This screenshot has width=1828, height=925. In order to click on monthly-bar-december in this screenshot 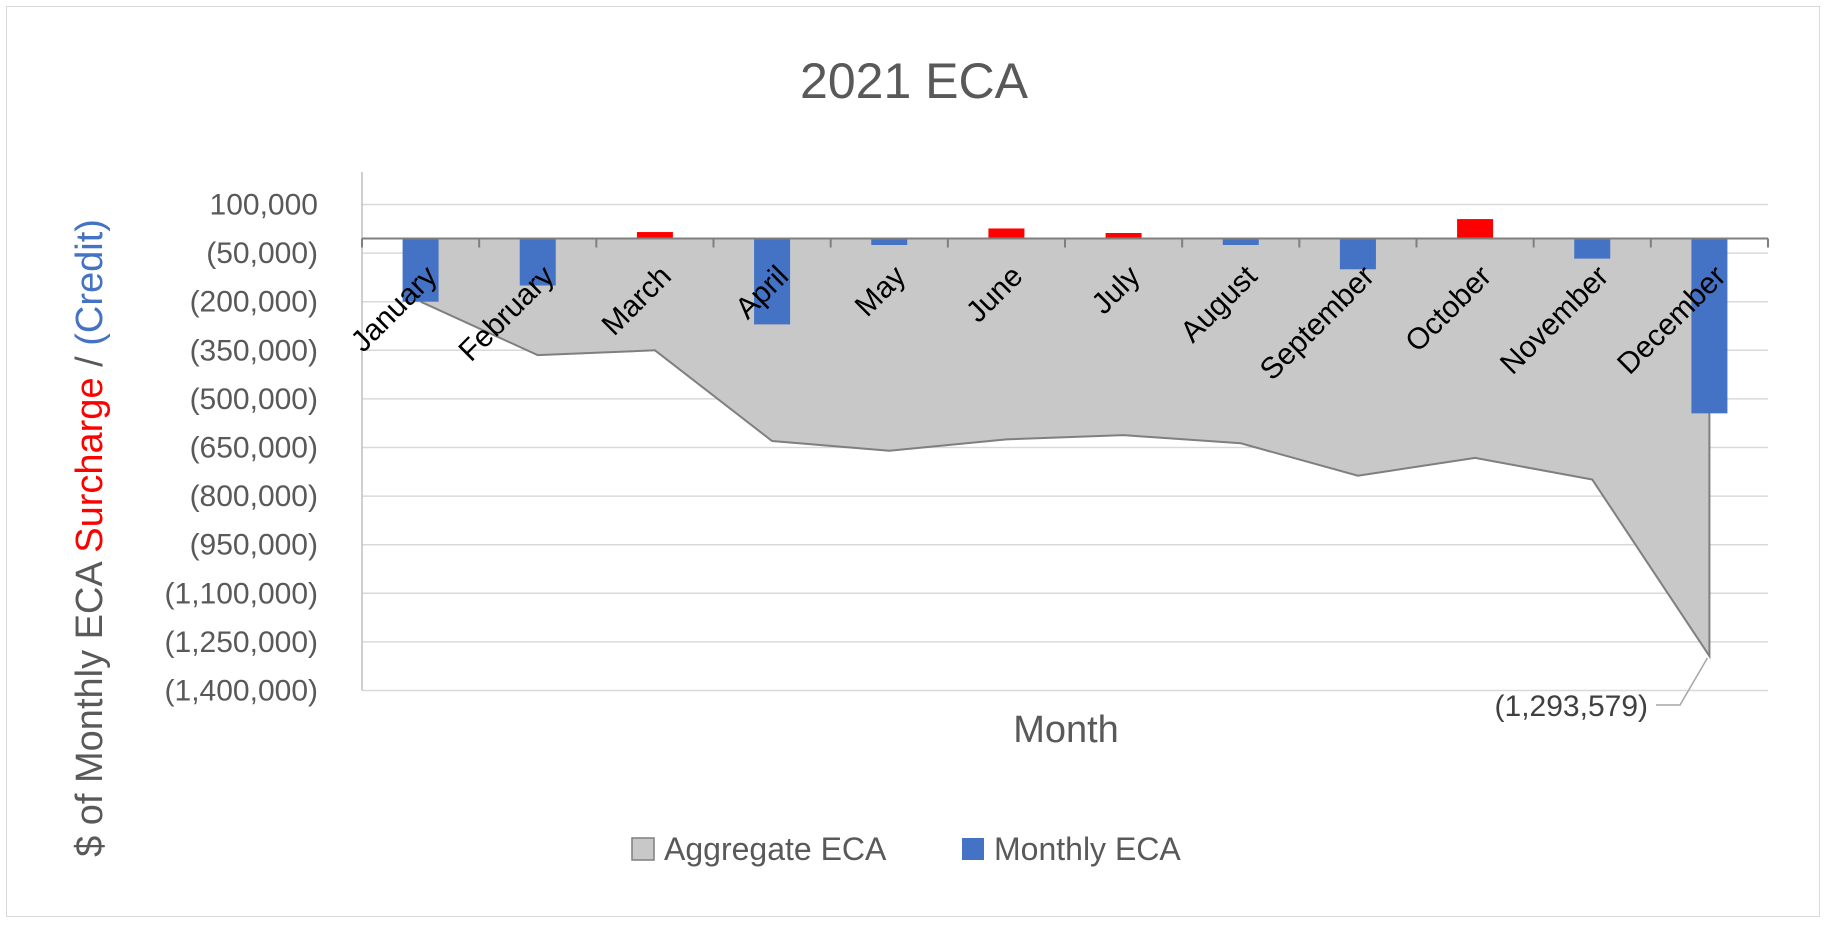, I will do `click(1709, 326)`.